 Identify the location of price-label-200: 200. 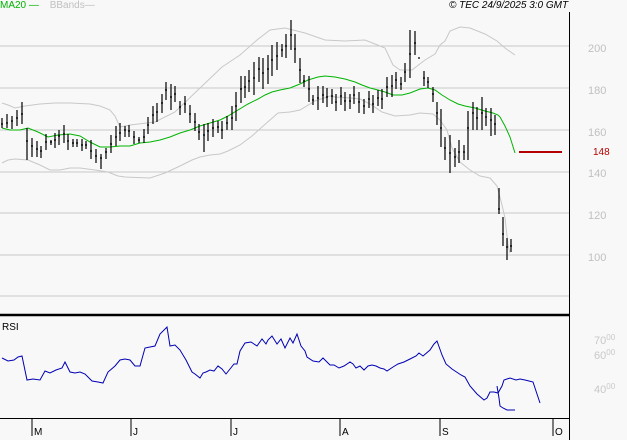
(597, 49).